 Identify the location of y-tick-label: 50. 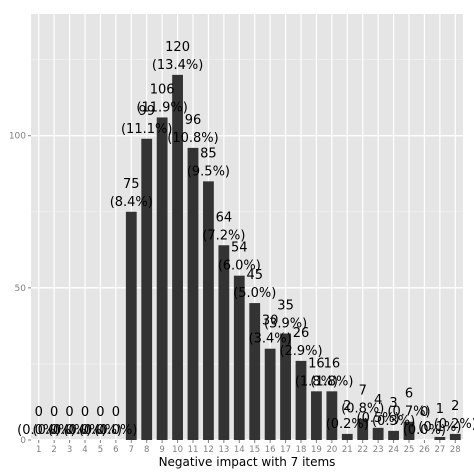
(21, 289).